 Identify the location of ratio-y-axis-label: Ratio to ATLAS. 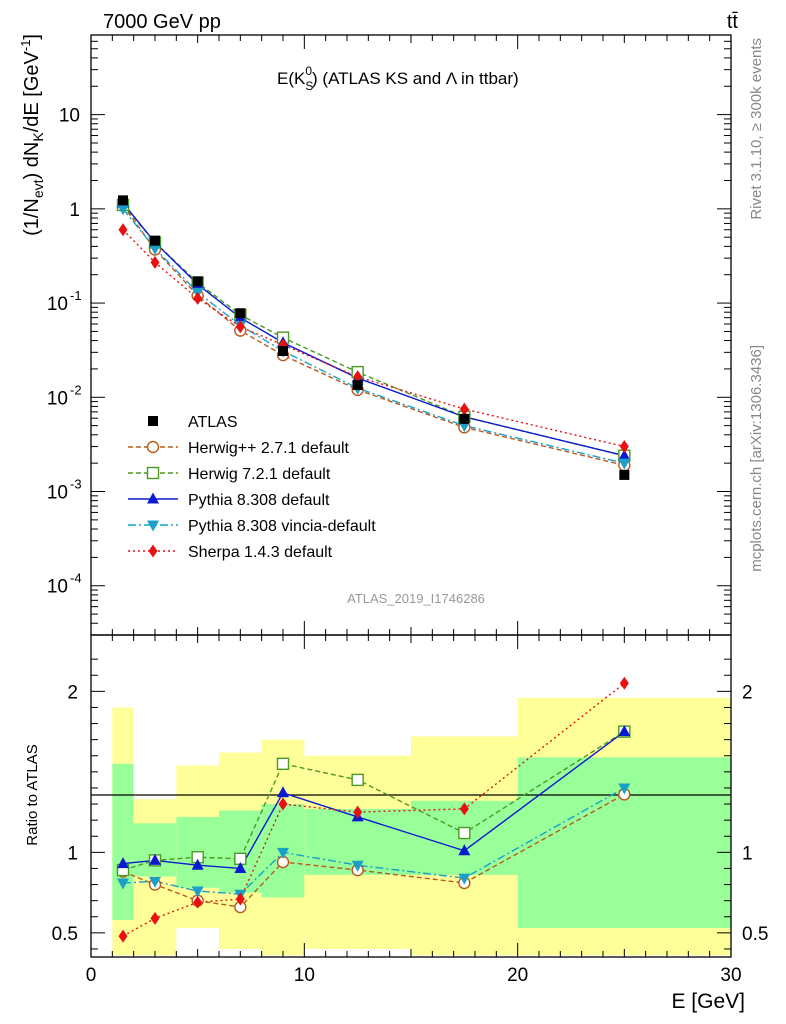
(32, 794).